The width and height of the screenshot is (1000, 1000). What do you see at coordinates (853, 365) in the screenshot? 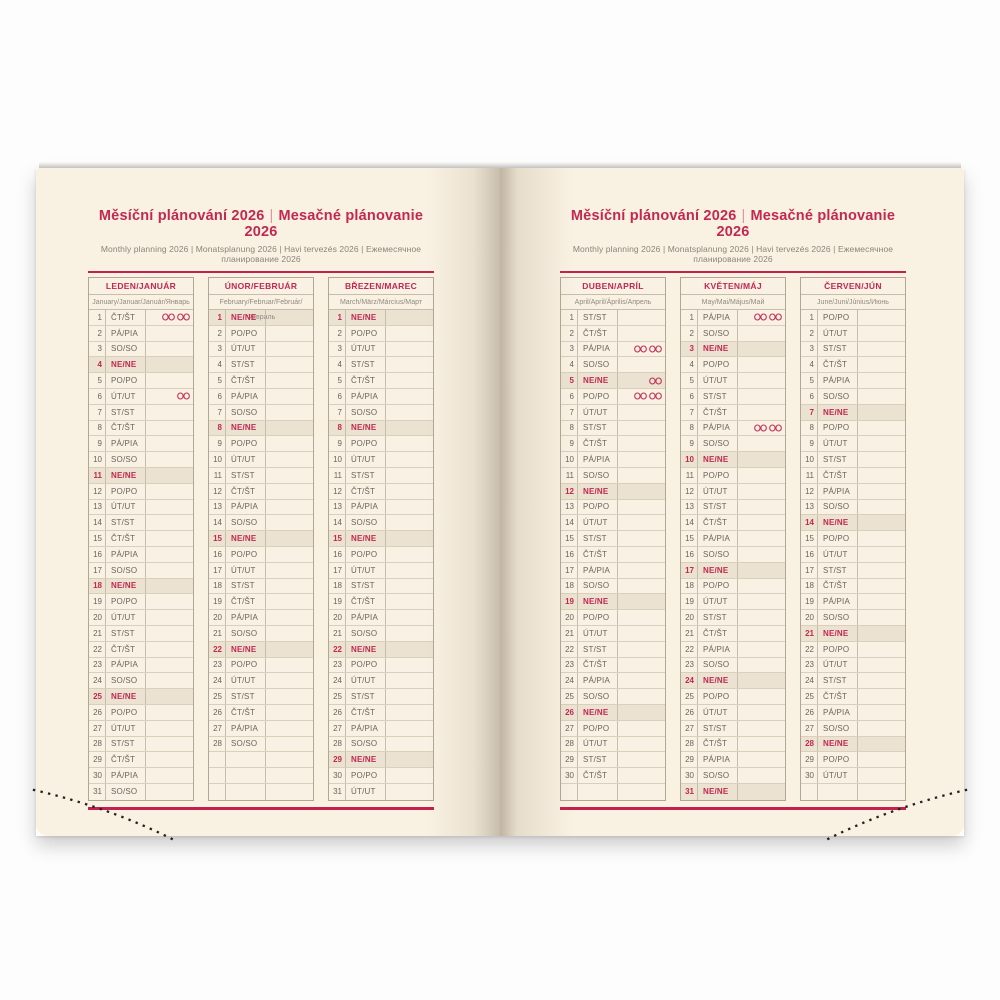
I see `month-row: 4 ČT/ŠT` at bounding box center [853, 365].